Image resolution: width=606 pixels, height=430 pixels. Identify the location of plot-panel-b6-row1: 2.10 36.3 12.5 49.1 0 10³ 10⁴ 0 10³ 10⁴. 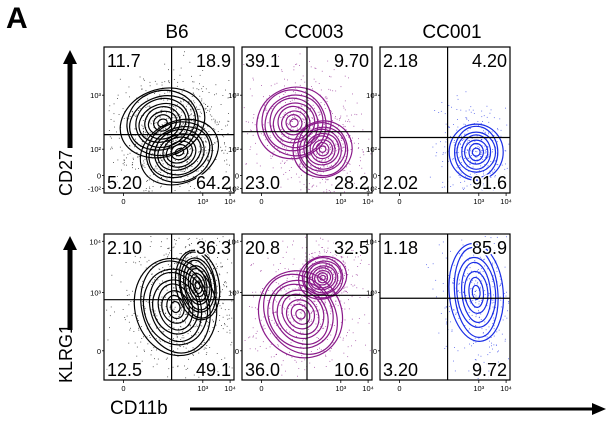
(162, 313).